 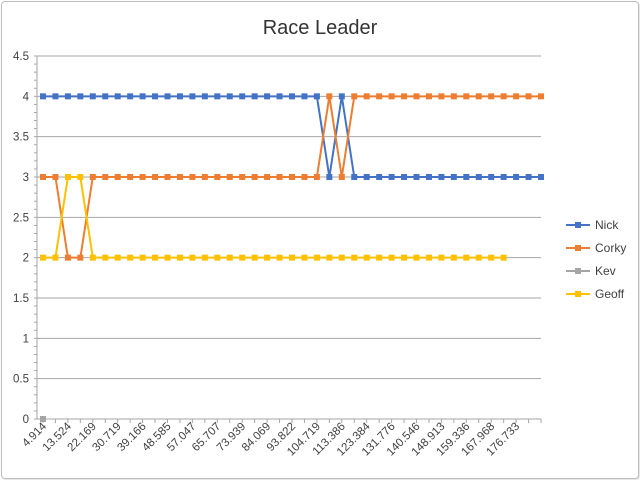 I want to click on y-tick-label: 3, so click(x=26, y=178).